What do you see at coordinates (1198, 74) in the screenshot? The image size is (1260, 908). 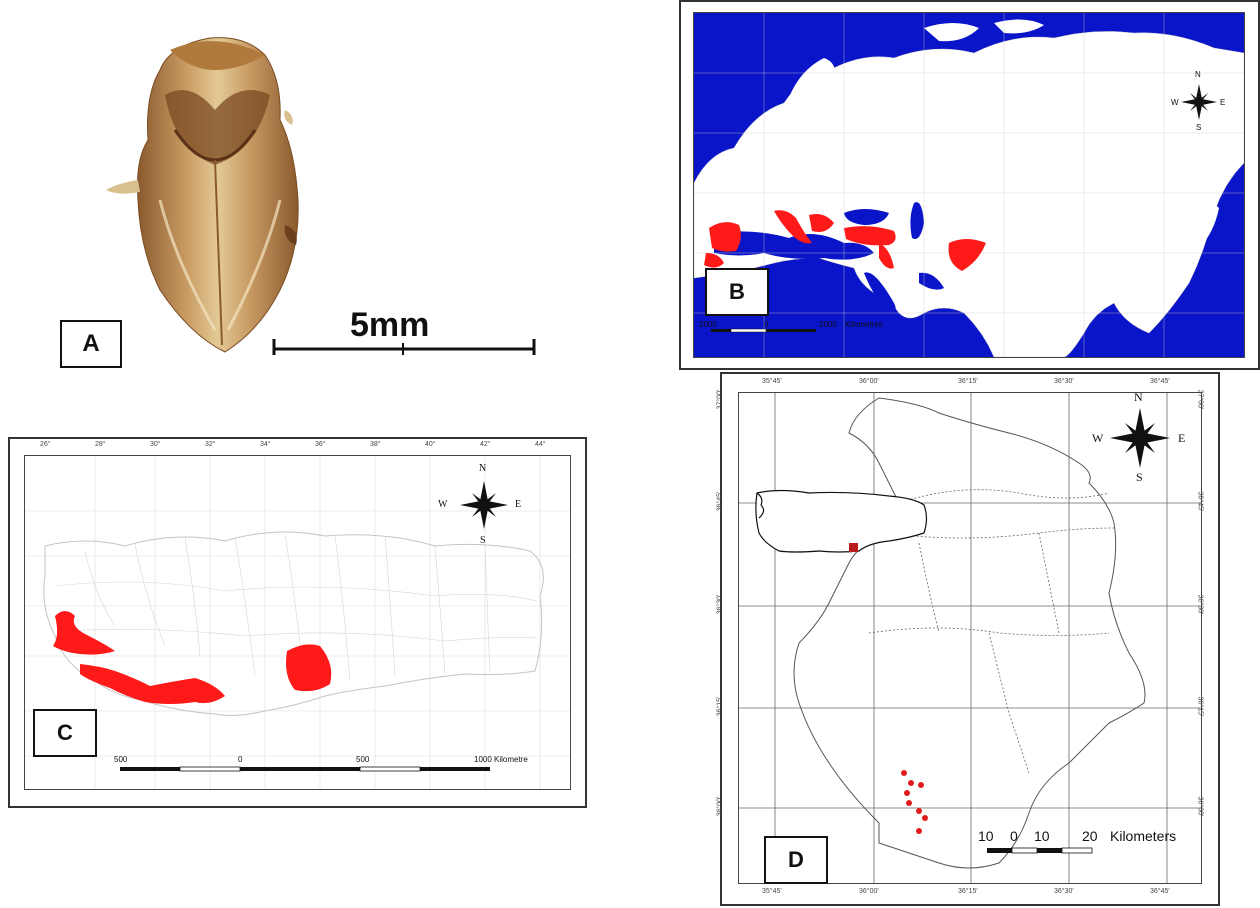 I see `compass-b-n: N` at bounding box center [1198, 74].